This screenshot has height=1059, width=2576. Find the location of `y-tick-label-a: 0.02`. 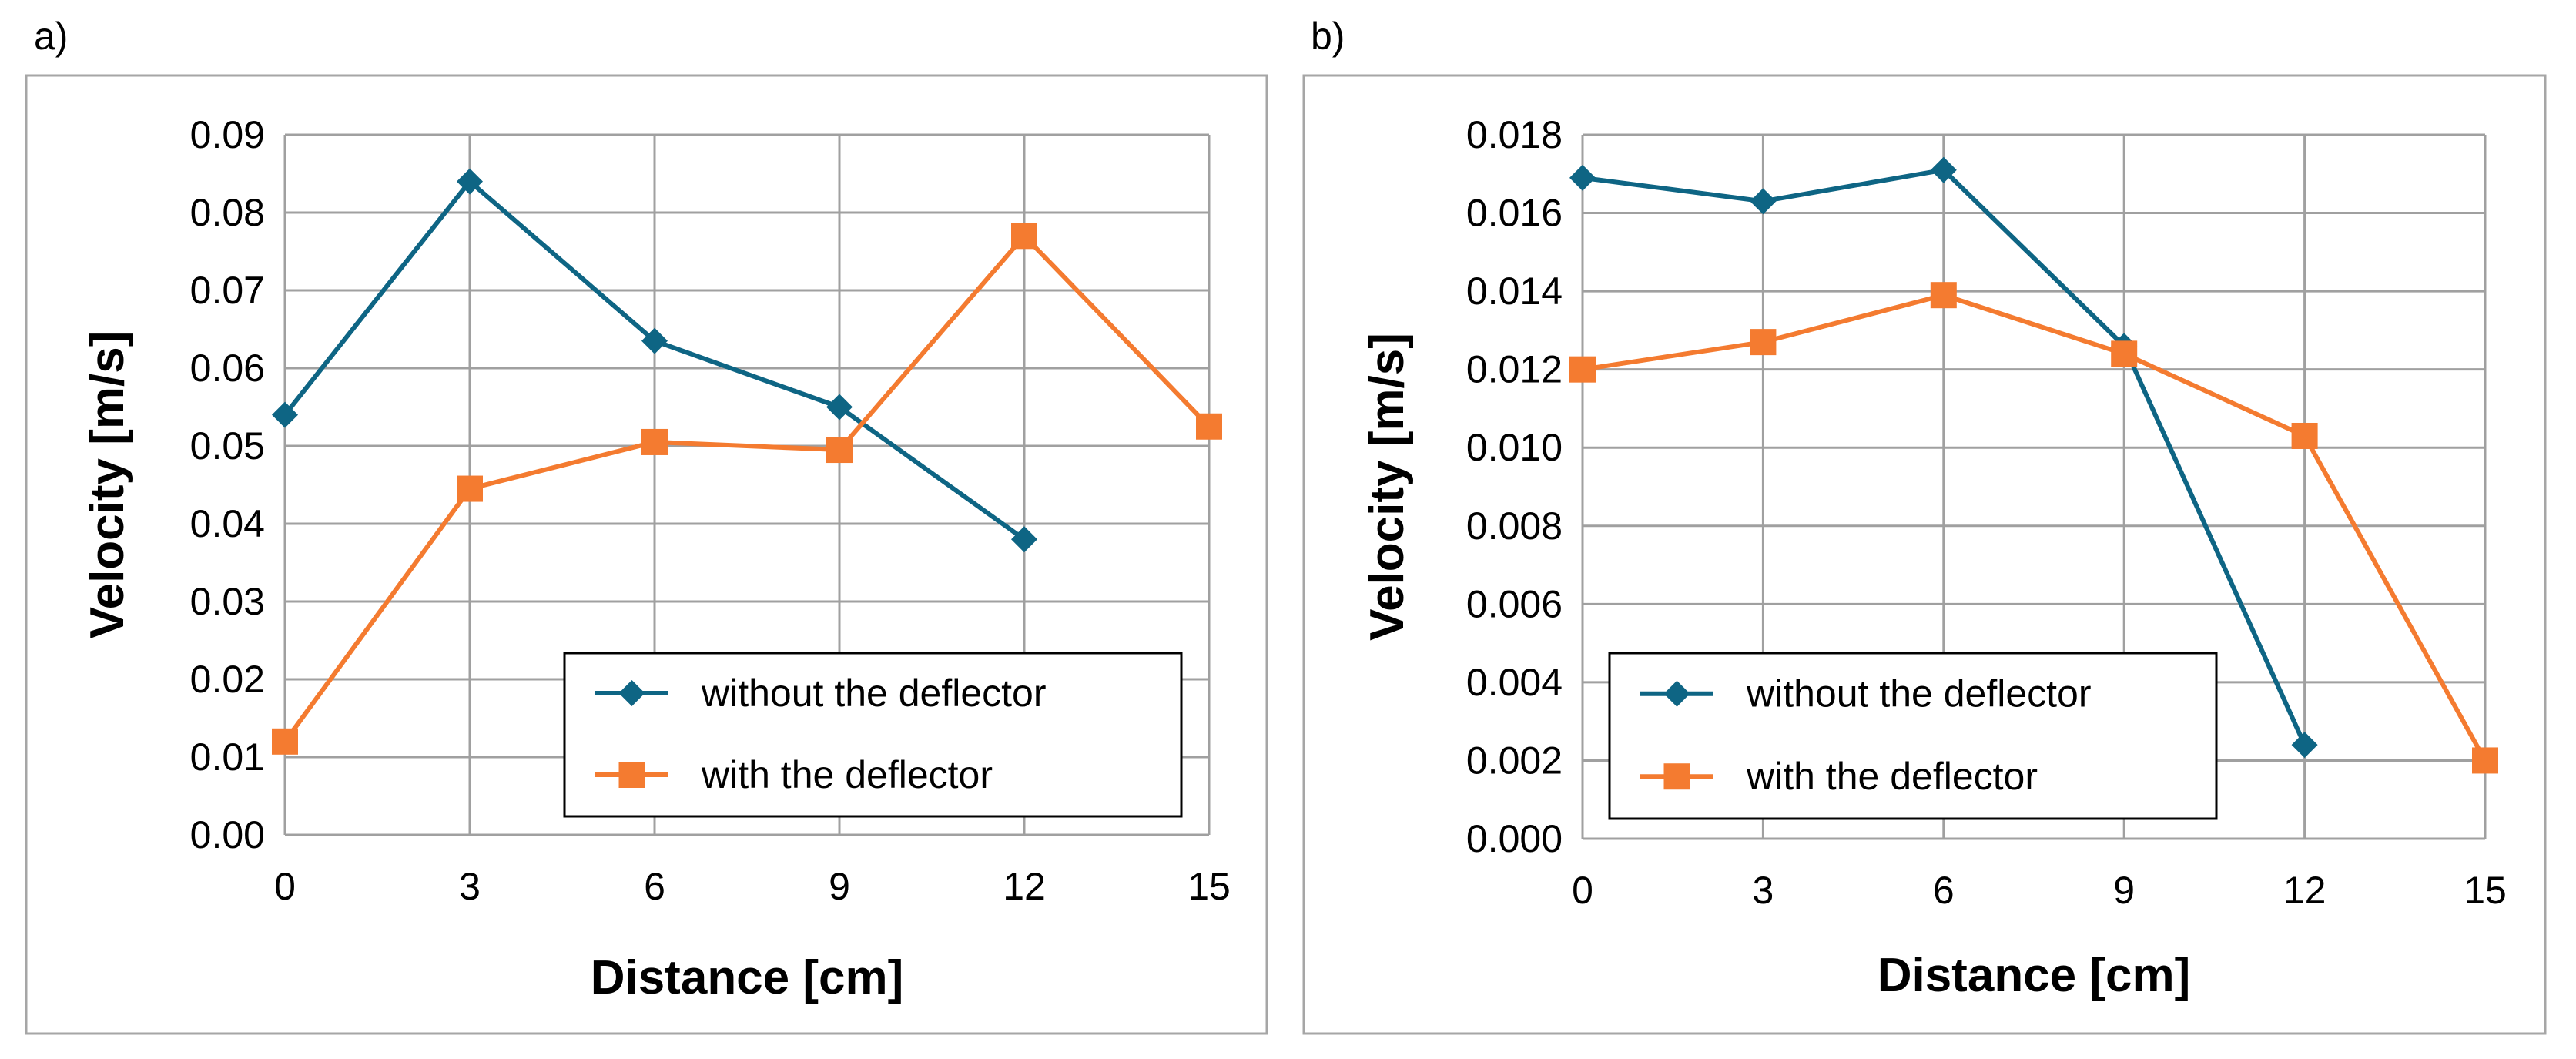

y-tick-label-a: 0.02 is located at coordinates (228, 679).